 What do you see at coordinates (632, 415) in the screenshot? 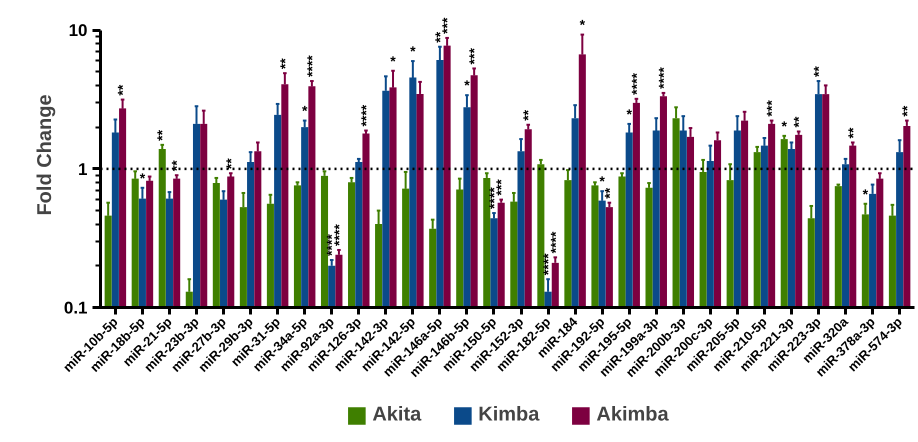
I see `legend-label: Akimba` at bounding box center [632, 415].